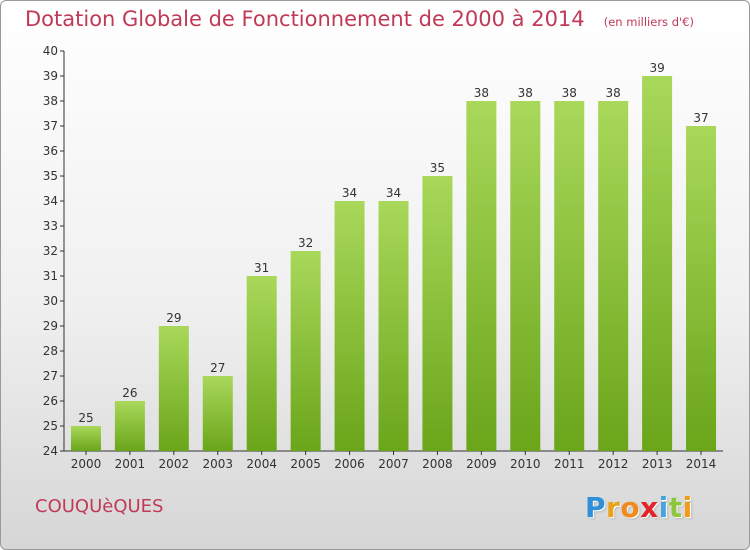 Image resolution: width=750 pixels, height=550 pixels. I want to click on x-tick-label-2009: 2009, so click(481, 464).